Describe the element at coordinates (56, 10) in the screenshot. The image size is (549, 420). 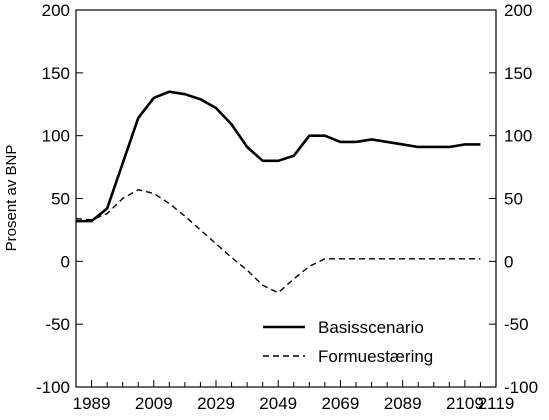
I see `y-left-tick-label: 200` at that location.